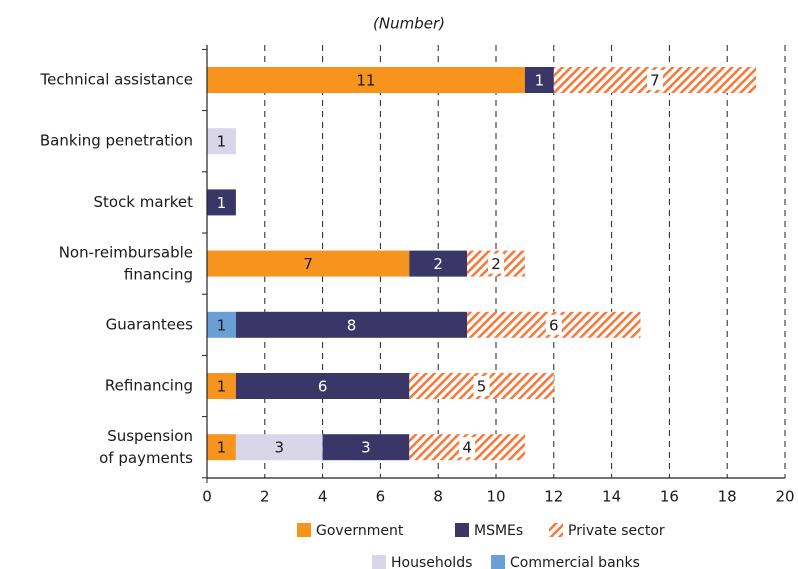 This screenshot has height=569, width=798. Describe the element at coordinates (616, 531) in the screenshot. I see `legend-label: Private sector` at that location.